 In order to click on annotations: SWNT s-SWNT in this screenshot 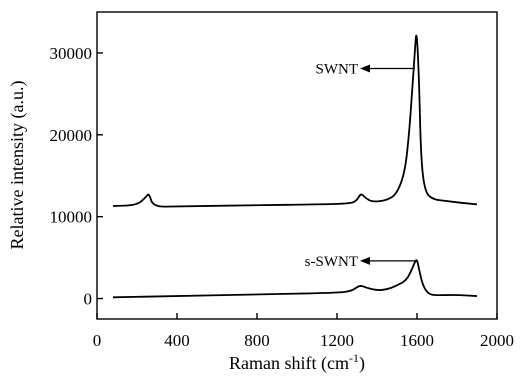, I will do `click(360, 165)`.